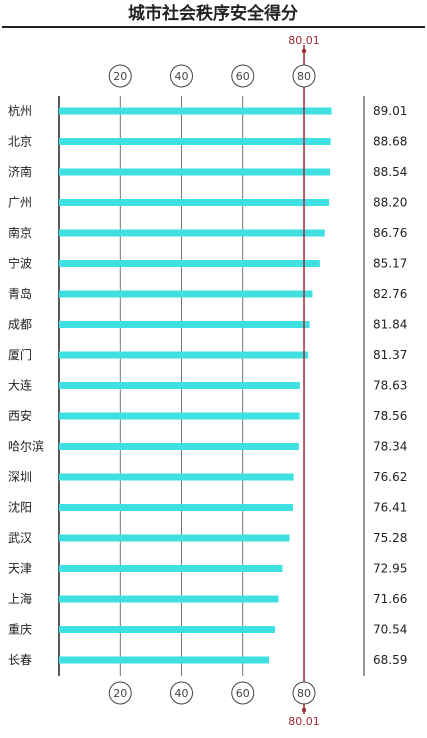 Image resolution: width=427 pixels, height=738 pixels. I want to click on value-label-15: 72.95, so click(390, 569).